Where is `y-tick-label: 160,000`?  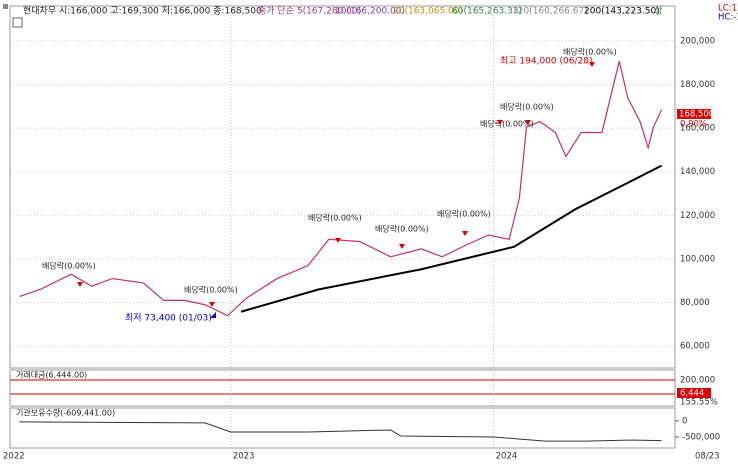 y-tick-label: 160,000 is located at coordinates (697, 129).